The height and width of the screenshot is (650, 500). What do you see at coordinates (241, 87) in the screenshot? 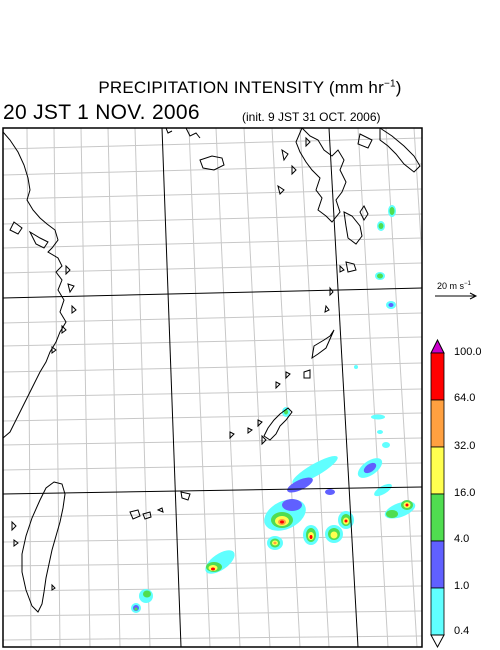
I see `title-text: PRECIPITATION INTENSITY (mm hr` at bounding box center [241, 87].